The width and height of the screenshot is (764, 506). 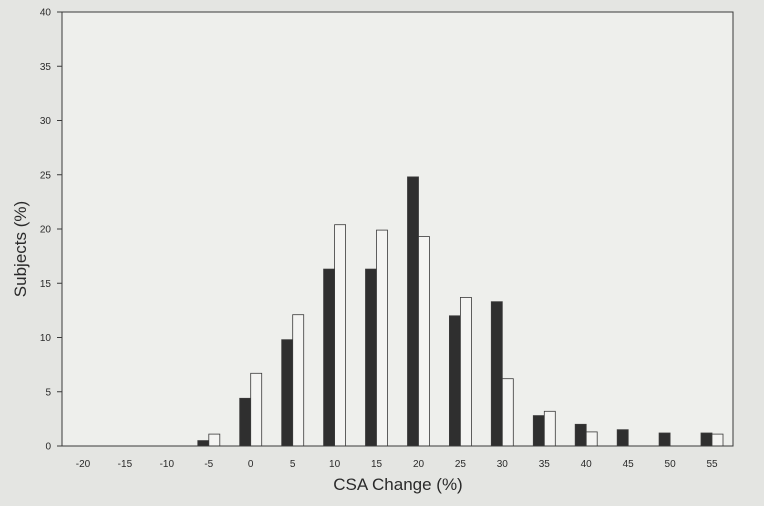 I want to click on y-tick-label-10: 10, so click(x=46, y=338).